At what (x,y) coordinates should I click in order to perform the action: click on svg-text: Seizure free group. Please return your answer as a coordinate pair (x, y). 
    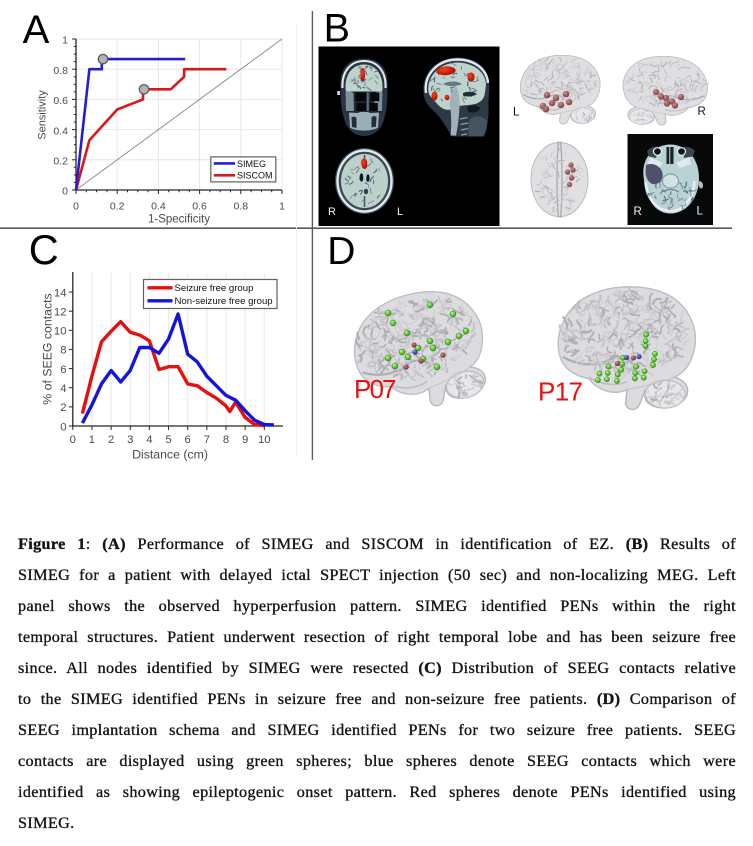
    Looking at the image, I should click on (214, 288).